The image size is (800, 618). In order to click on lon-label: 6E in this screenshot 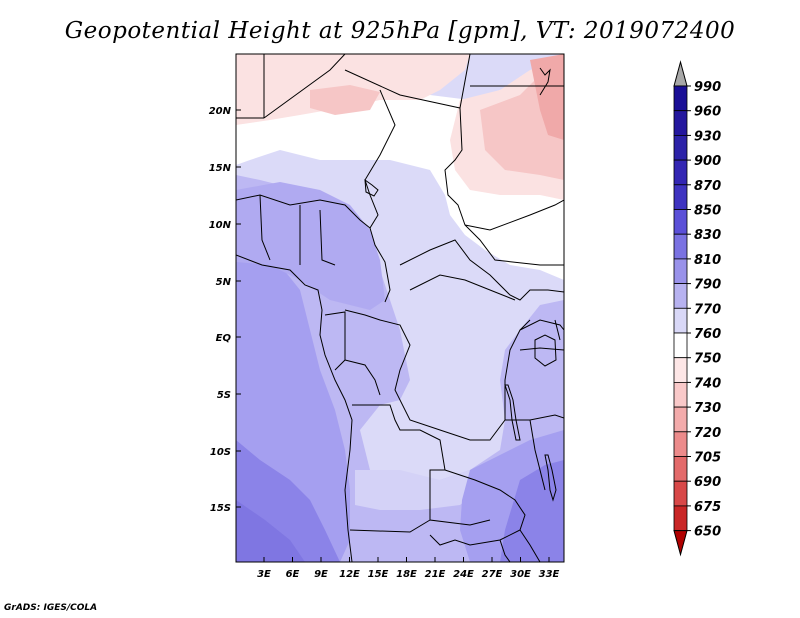, I will do `click(293, 574)`.